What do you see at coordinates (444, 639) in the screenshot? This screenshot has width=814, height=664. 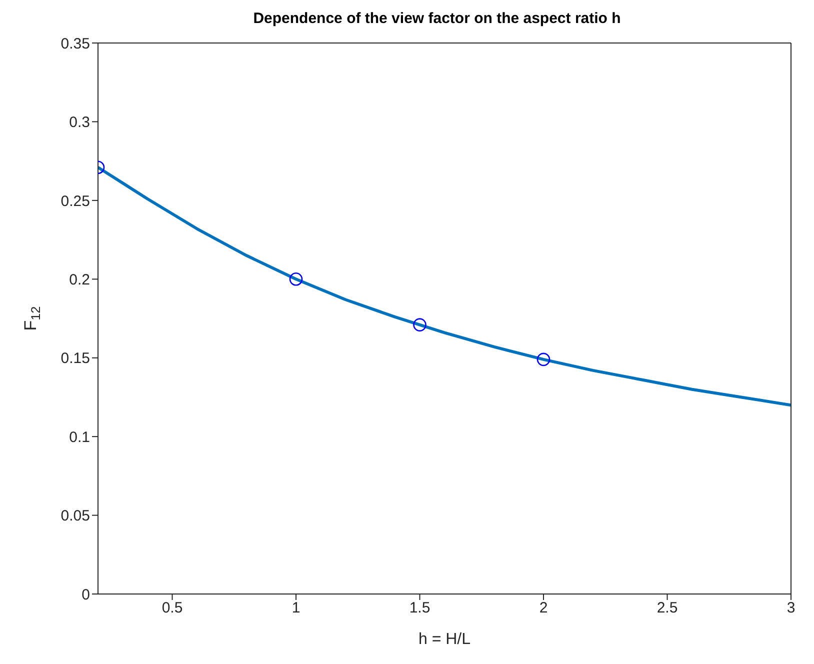 I see `x-axis-title: h = H/L` at bounding box center [444, 639].